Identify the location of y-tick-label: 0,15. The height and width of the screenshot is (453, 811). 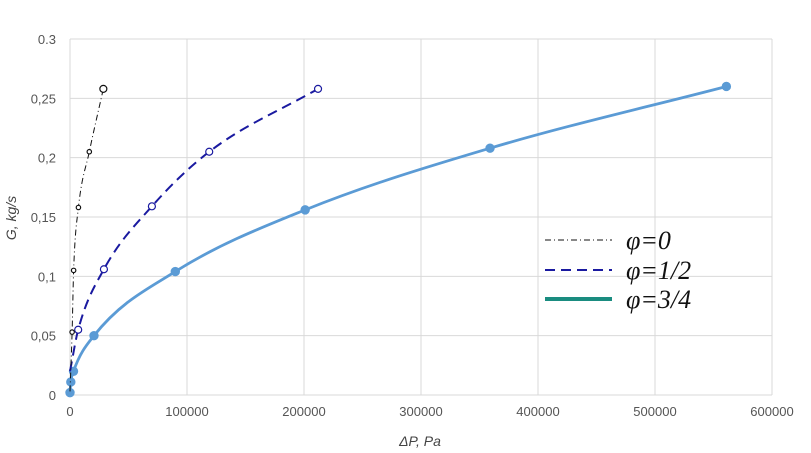
(43, 217).